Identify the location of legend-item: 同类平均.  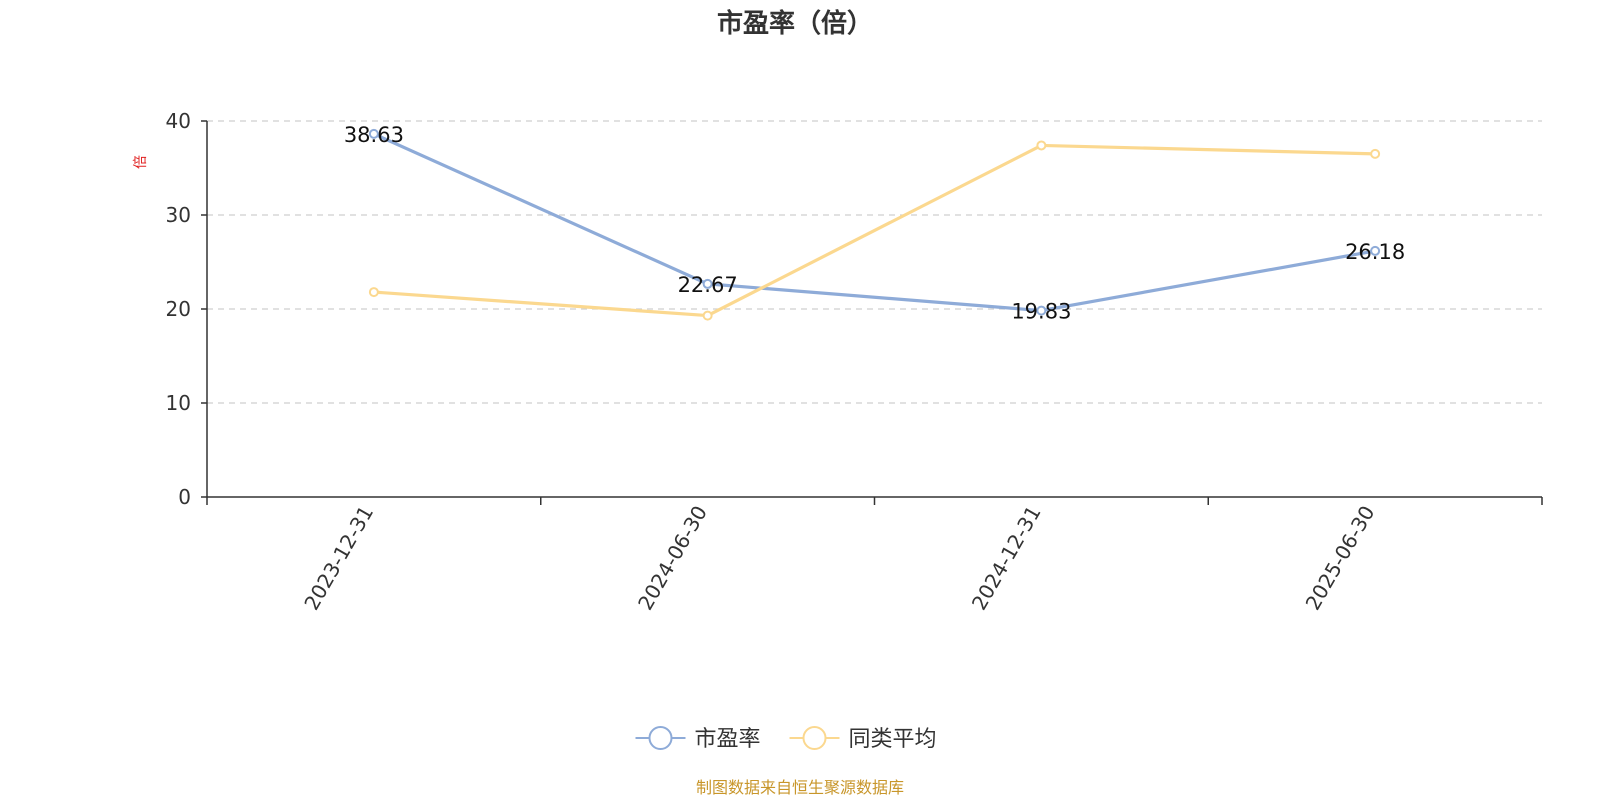
(863, 739).